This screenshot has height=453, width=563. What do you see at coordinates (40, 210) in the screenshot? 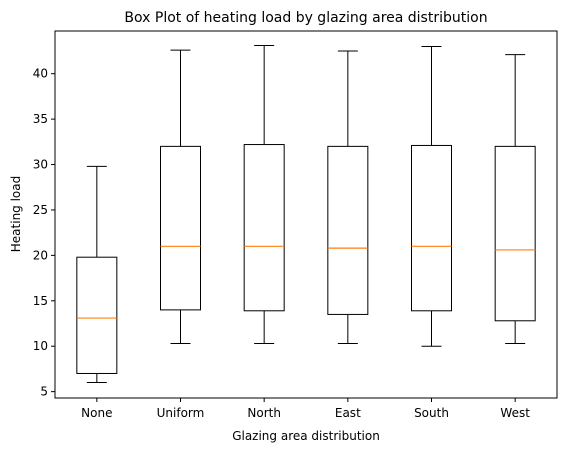
I see `y-tick-label: 25` at bounding box center [40, 210].